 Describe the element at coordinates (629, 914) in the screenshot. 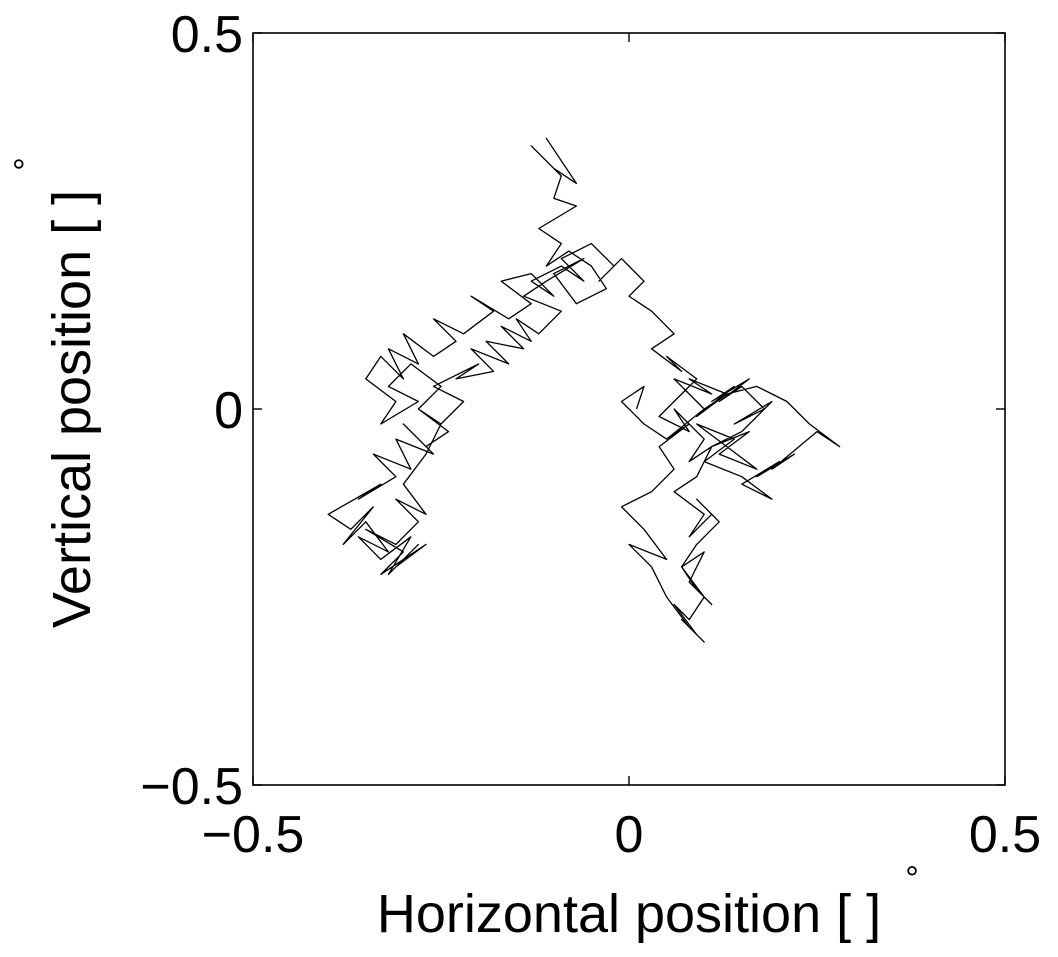

I see `x-axis-label: Horizontal position [ ]` at that location.